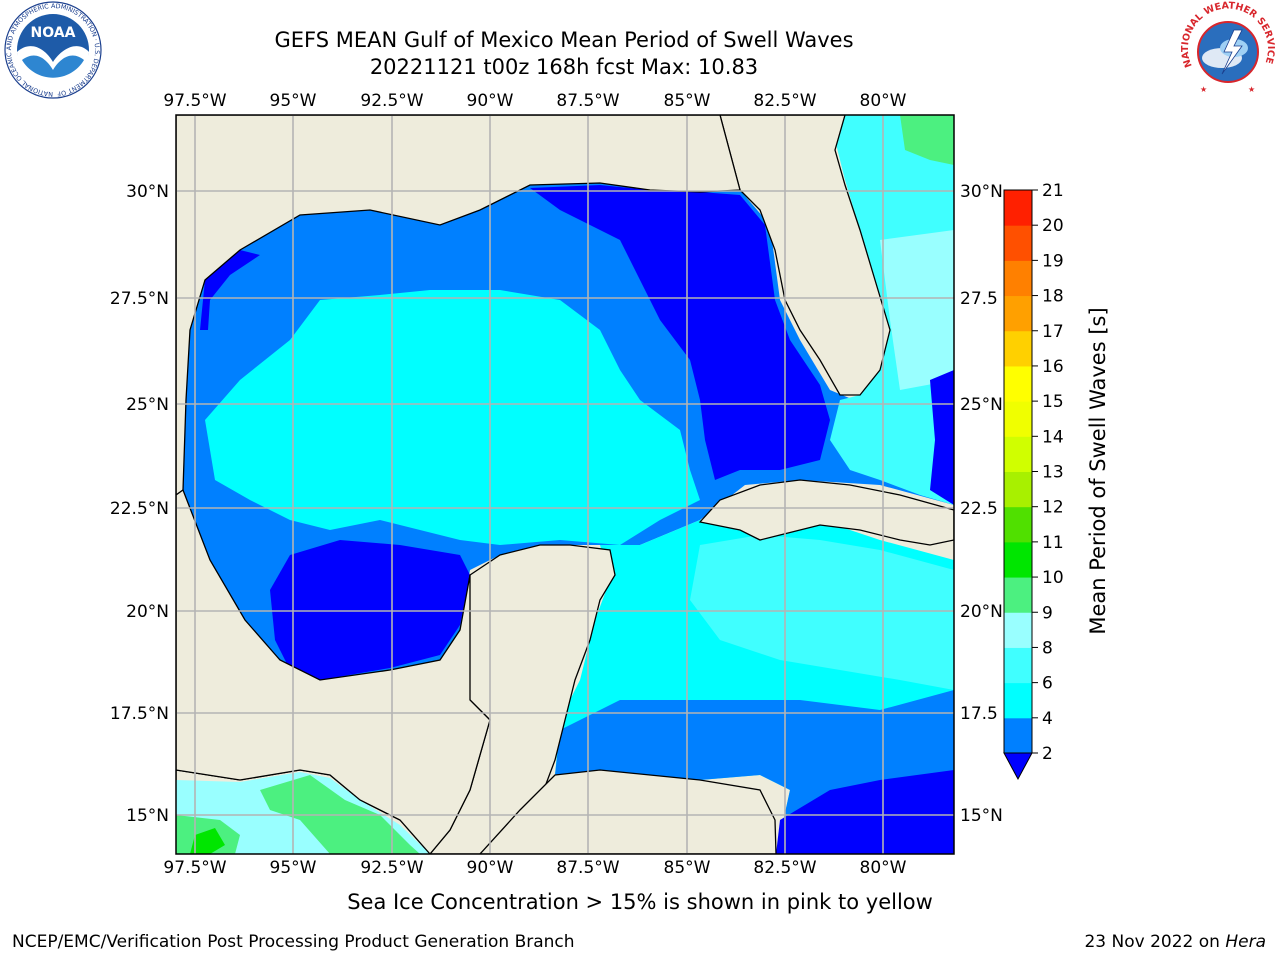  What do you see at coordinates (1053, 191) in the screenshot?
I see `colorbar-tick-label: 21` at bounding box center [1053, 191].